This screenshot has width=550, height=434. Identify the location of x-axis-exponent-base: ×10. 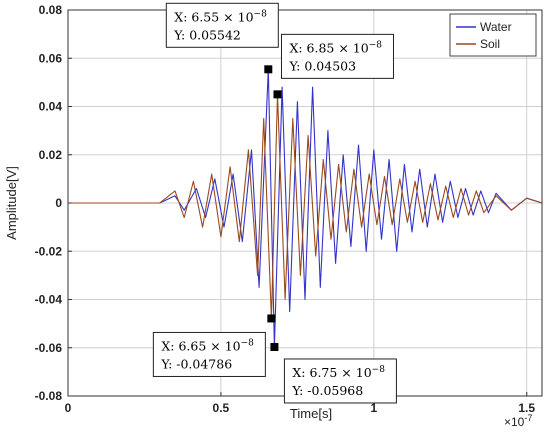
(514, 422).